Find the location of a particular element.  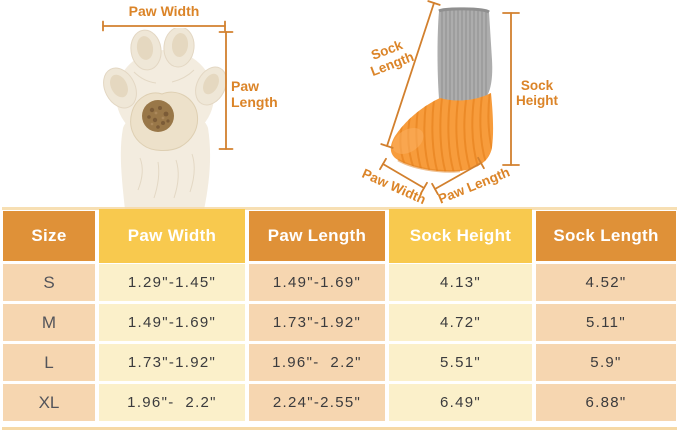

cell-l-paw-width: 1.73"-1.92" is located at coordinates (172, 362).